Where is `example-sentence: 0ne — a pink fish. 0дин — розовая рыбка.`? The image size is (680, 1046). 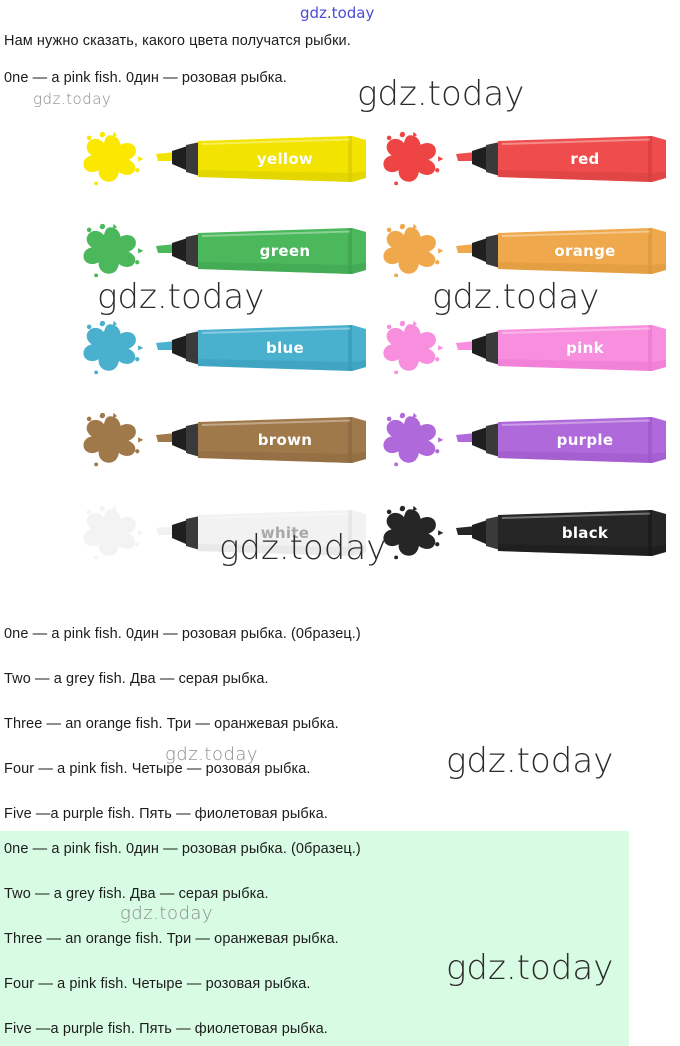
example-sentence: 0ne — a pink fish. 0дин — розовая рыбка. is located at coordinates (145, 78).